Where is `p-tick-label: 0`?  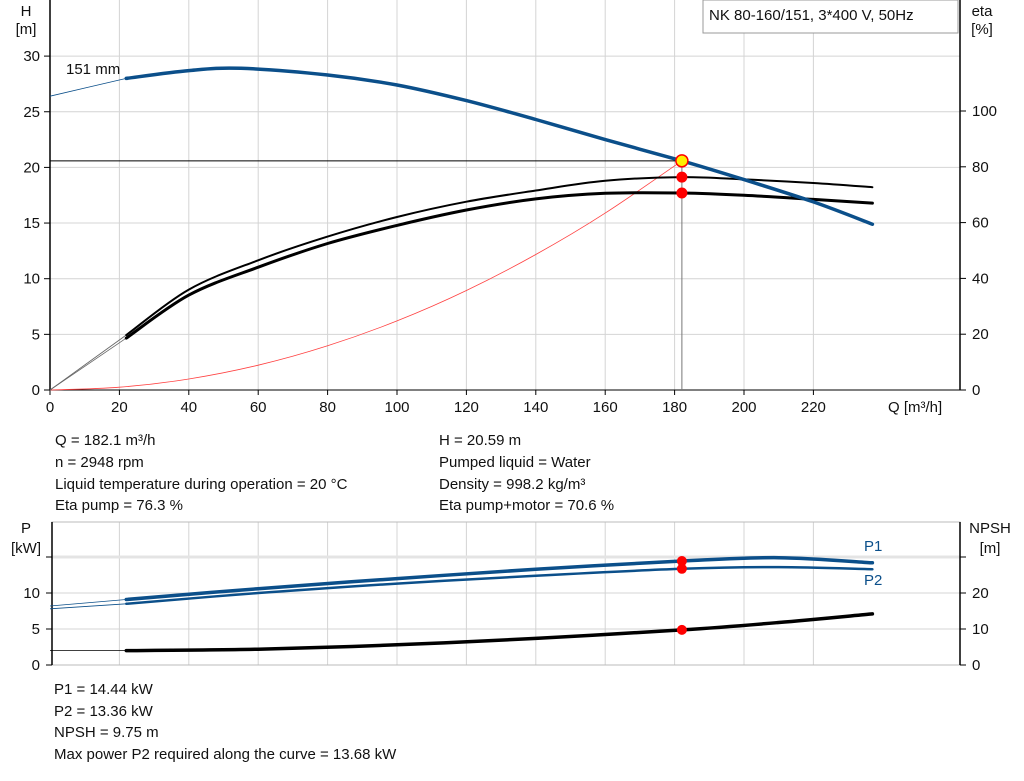 p-tick-label: 0 is located at coordinates (36, 665).